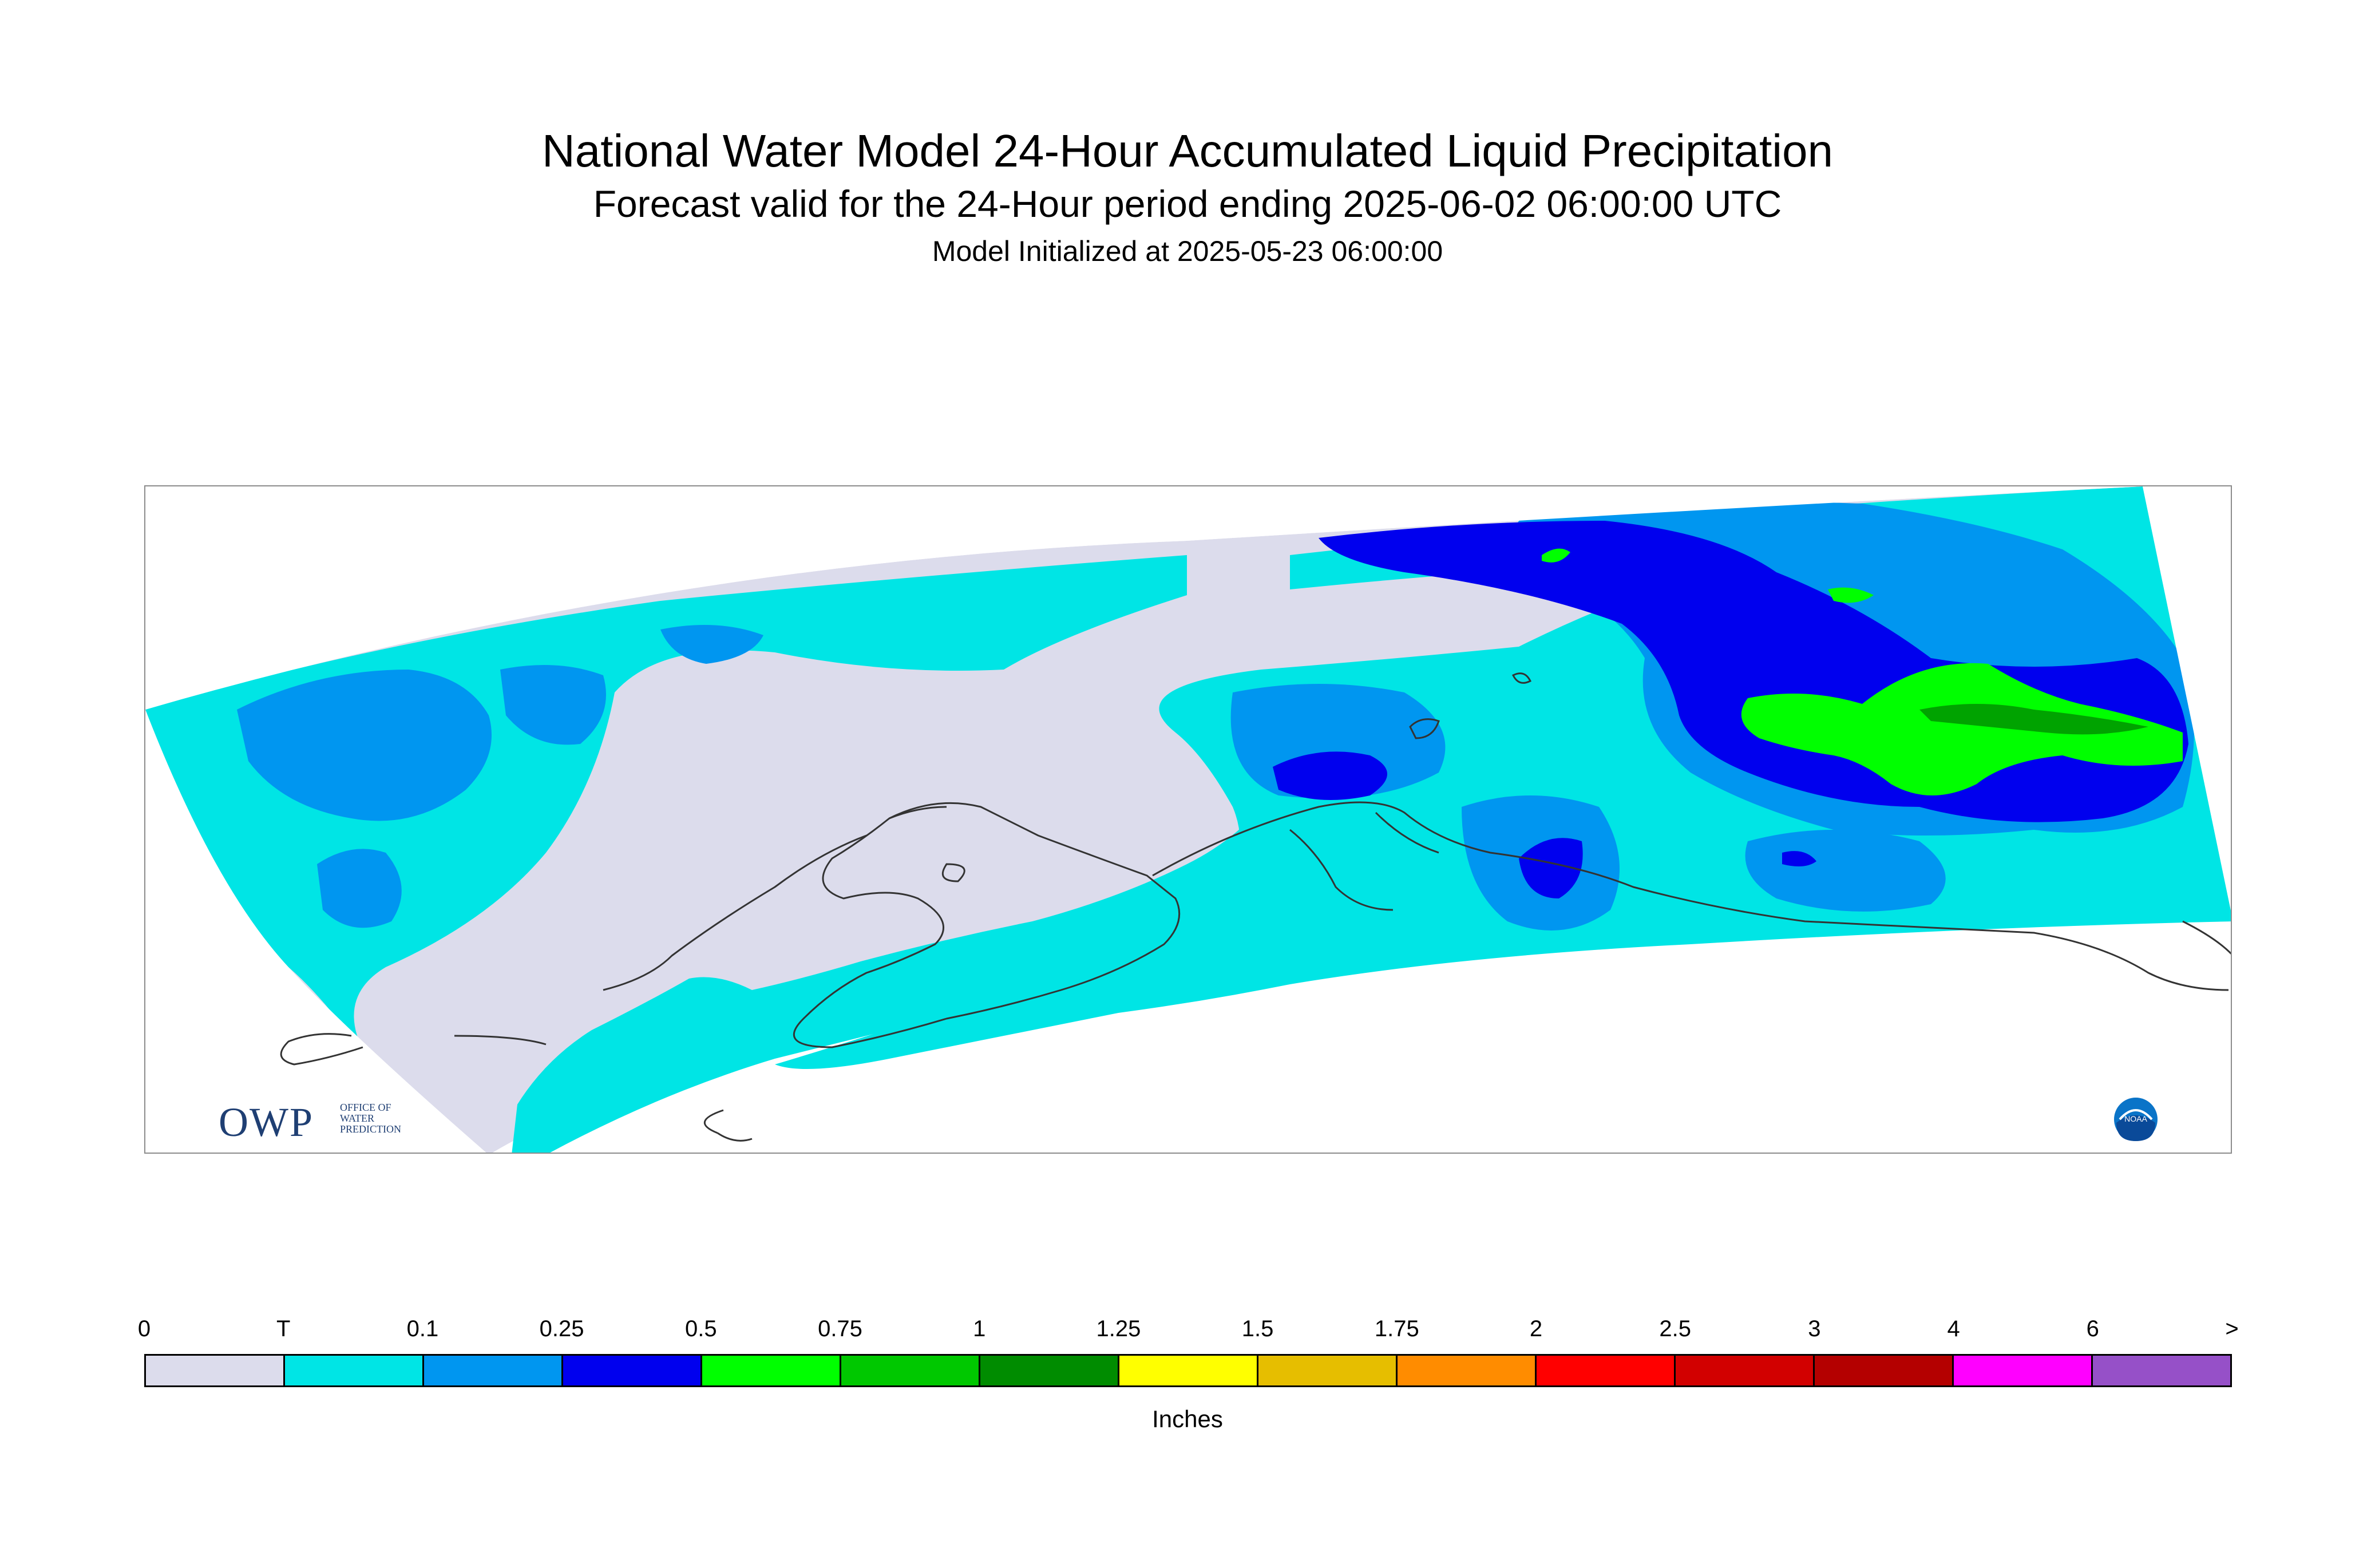 The width and height of the screenshot is (2375, 1568). I want to click on legend-tick-label: T, so click(284, 1328).